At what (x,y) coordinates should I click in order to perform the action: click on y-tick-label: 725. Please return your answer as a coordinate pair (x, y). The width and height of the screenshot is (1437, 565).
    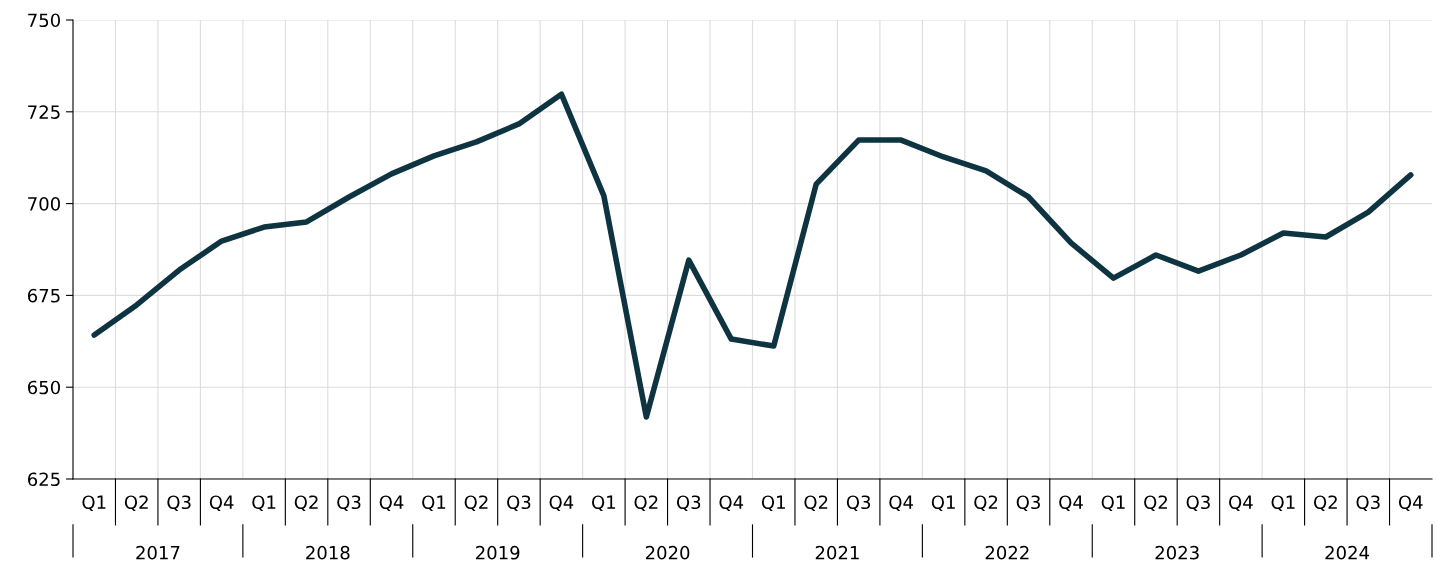
    Looking at the image, I should click on (44, 112).